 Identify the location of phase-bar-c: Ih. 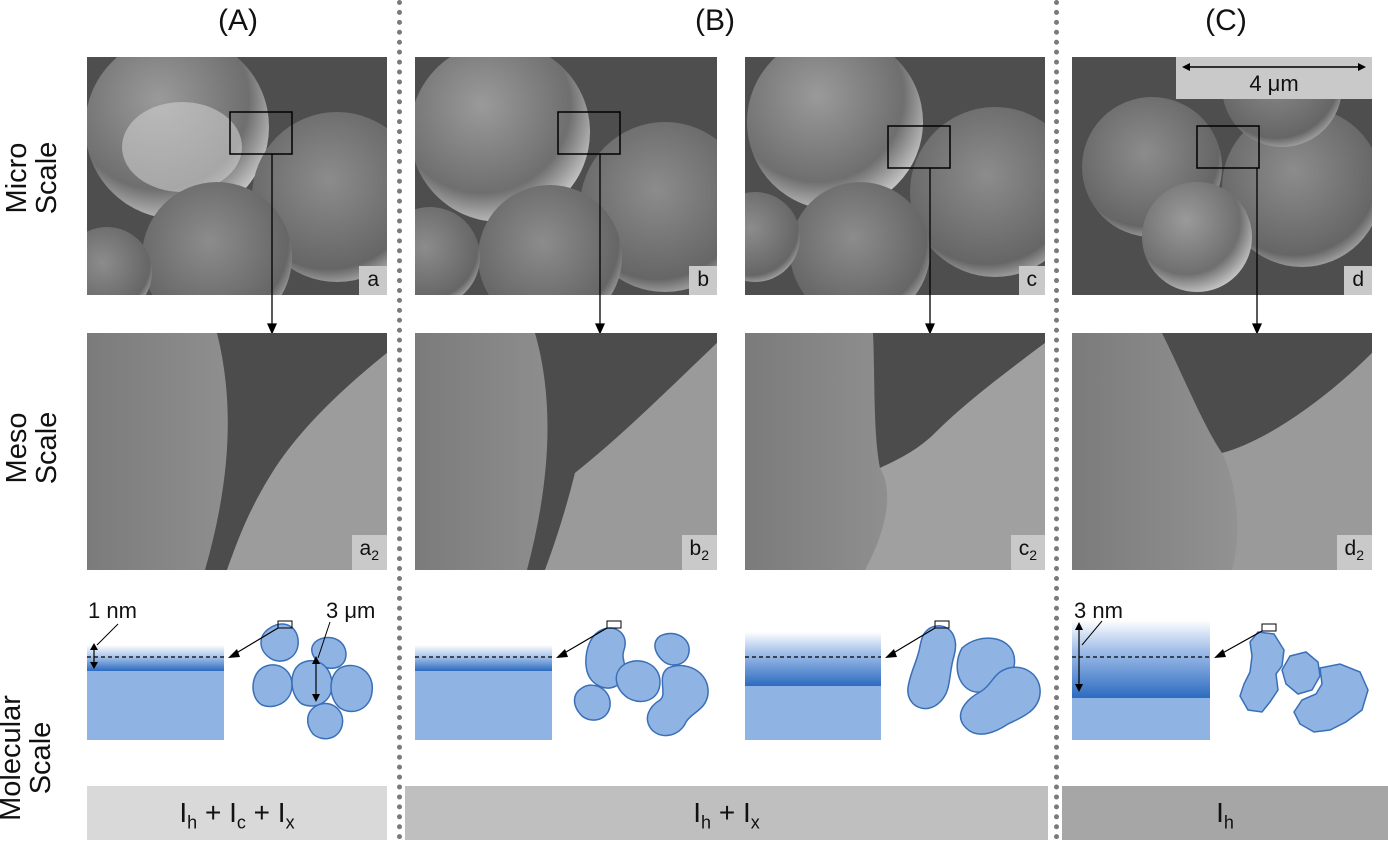
(1225, 813).